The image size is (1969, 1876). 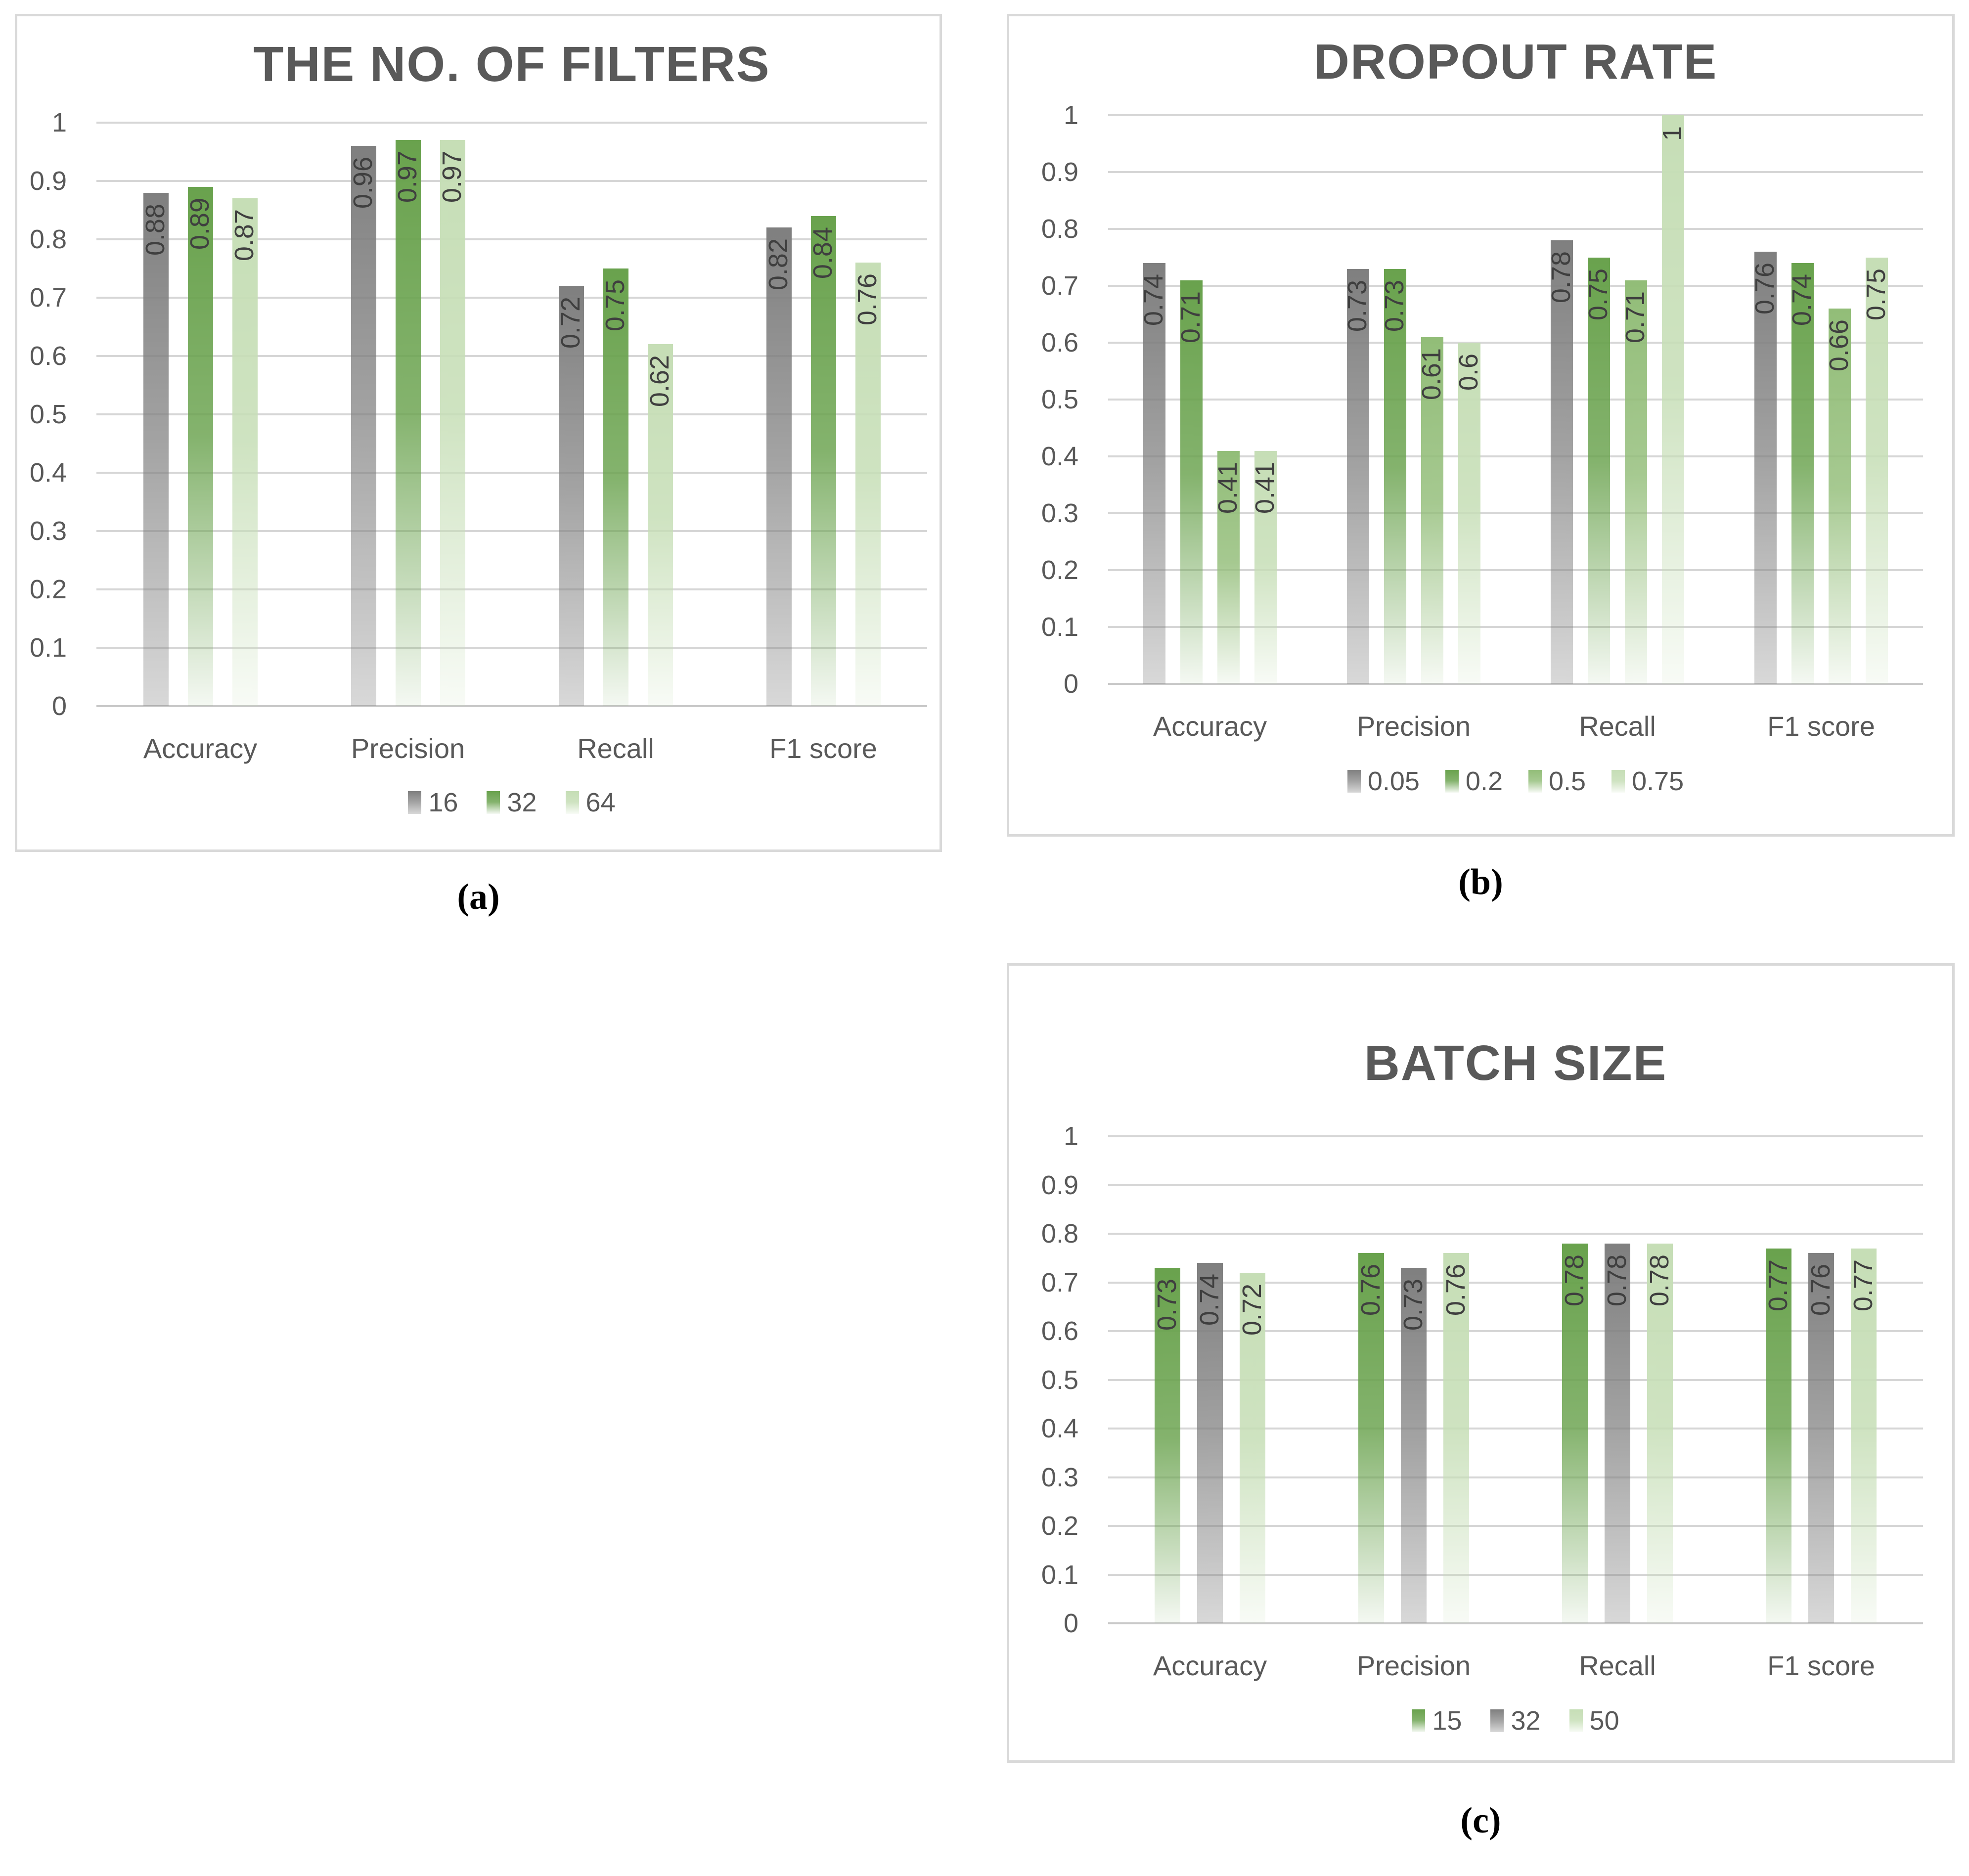 What do you see at coordinates (1447, 1721) in the screenshot?
I see `legend-label-15: 15` at bounding box center [1447, 1721].